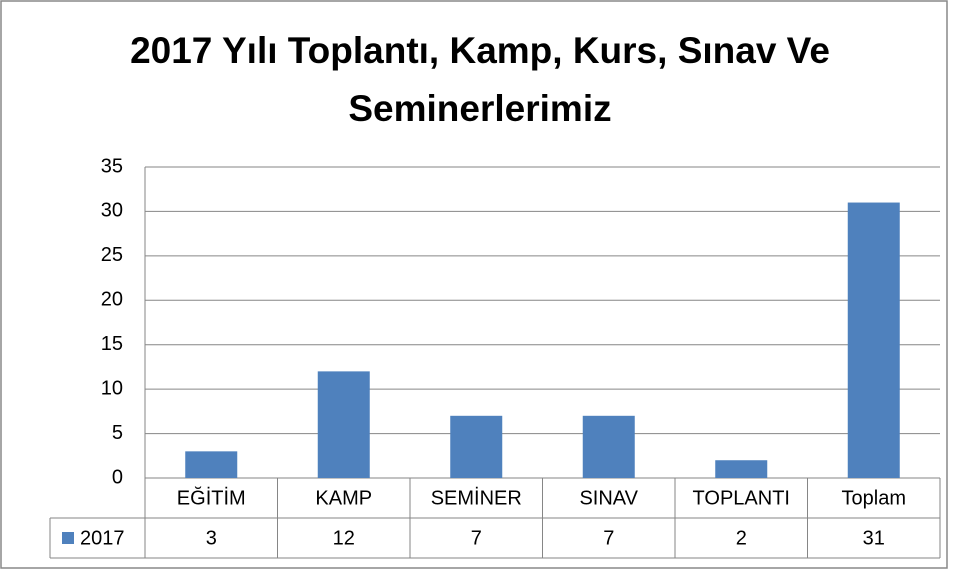 Image resolution: width=956 pixels, height=575 pixels. I want to click on y-tick-label: 30, so click(112, 211).